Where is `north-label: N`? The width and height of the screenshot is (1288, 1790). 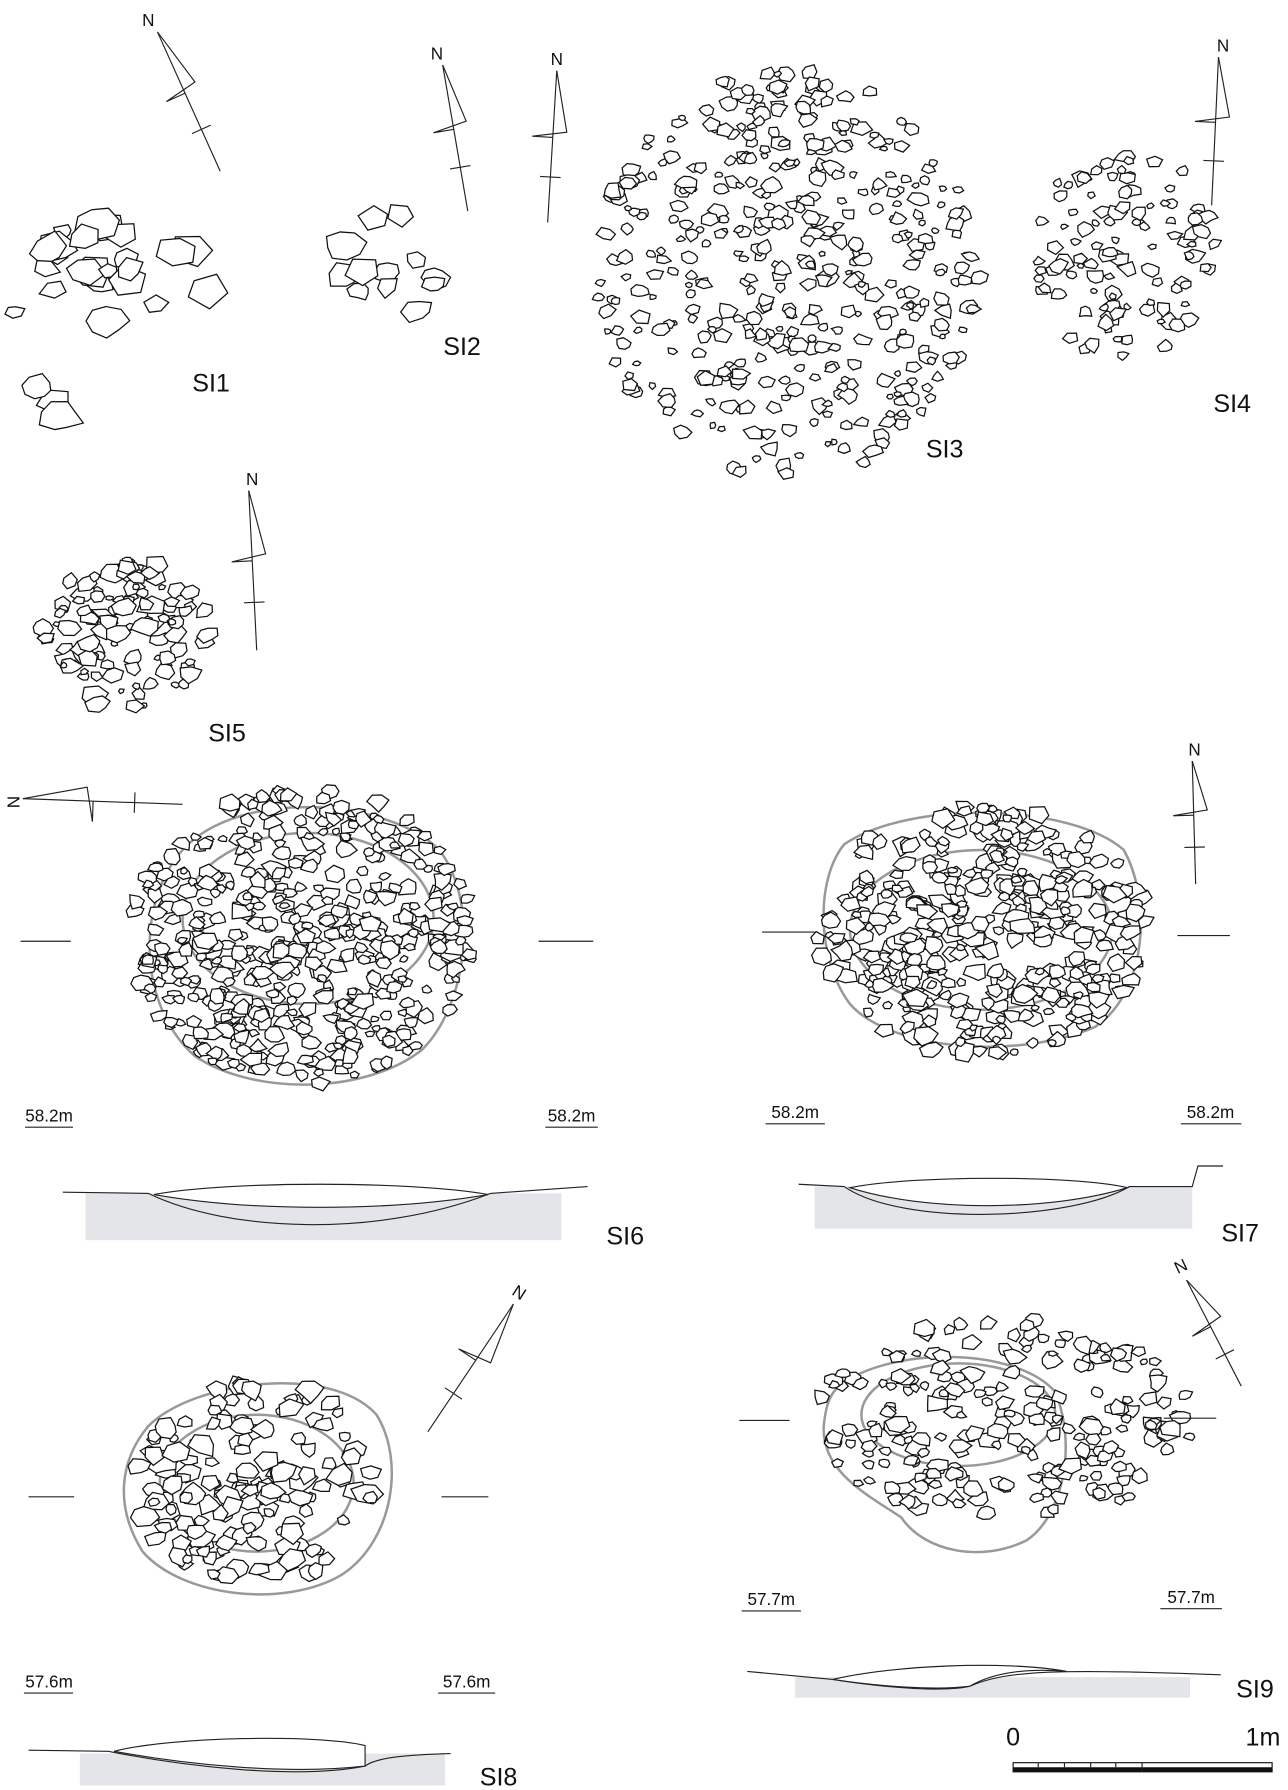
north-label: N is located at coordinates (557, 59).